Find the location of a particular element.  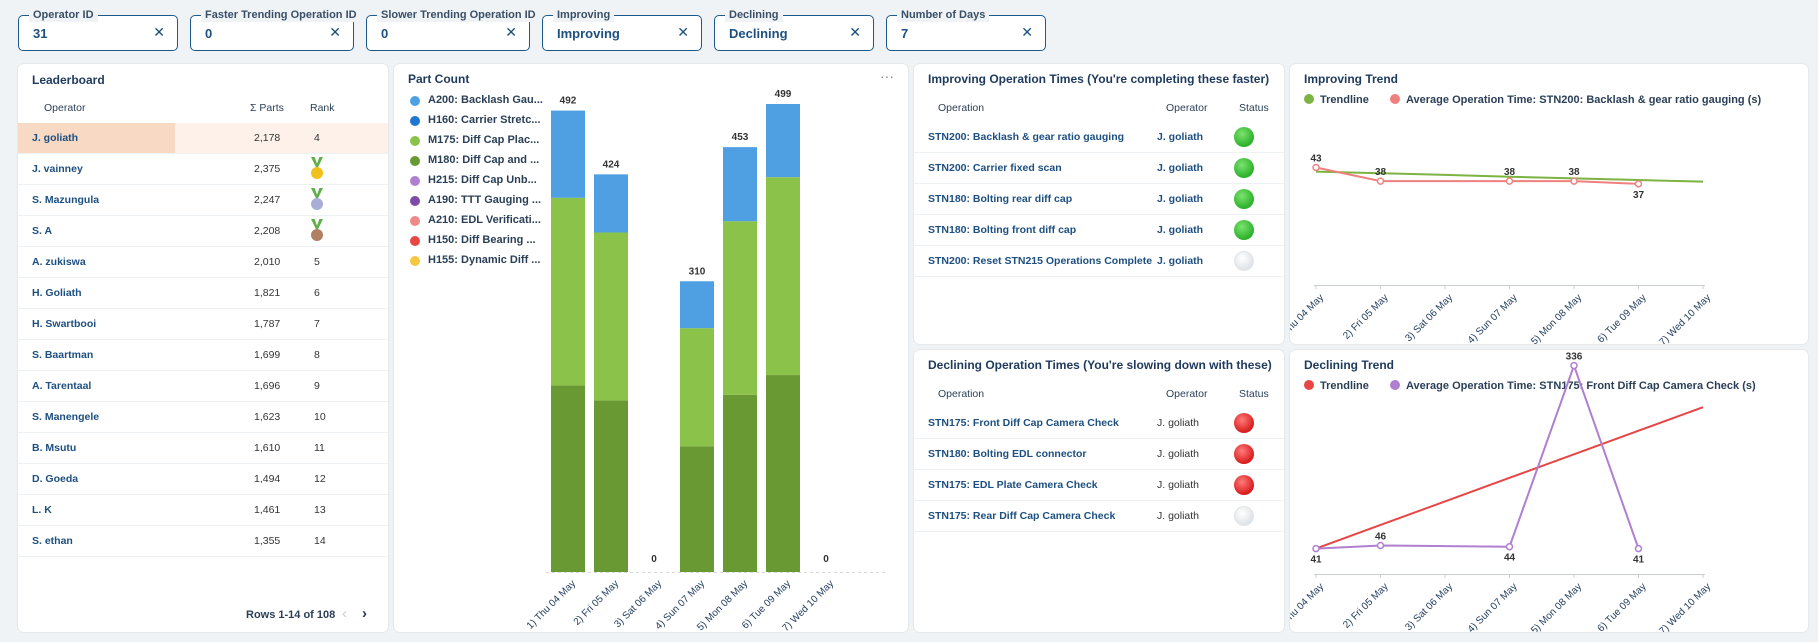

operation-name: STN200: Backlash & gear ratio gauging is located at coordinates (1026, 137).